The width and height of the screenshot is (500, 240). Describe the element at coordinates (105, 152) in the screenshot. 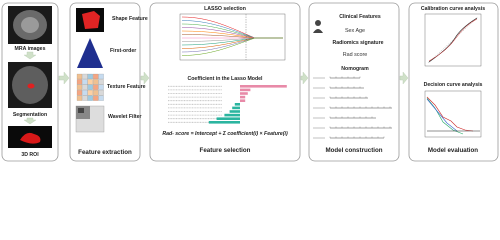

I see `panel-title: Feature extraction` at that location.